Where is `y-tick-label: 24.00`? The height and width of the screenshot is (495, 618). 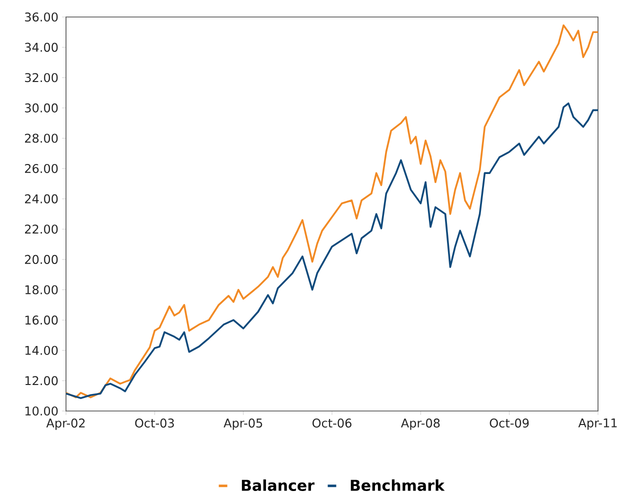
y-tick-label: 24.00 is located at coordinates (41, 199).